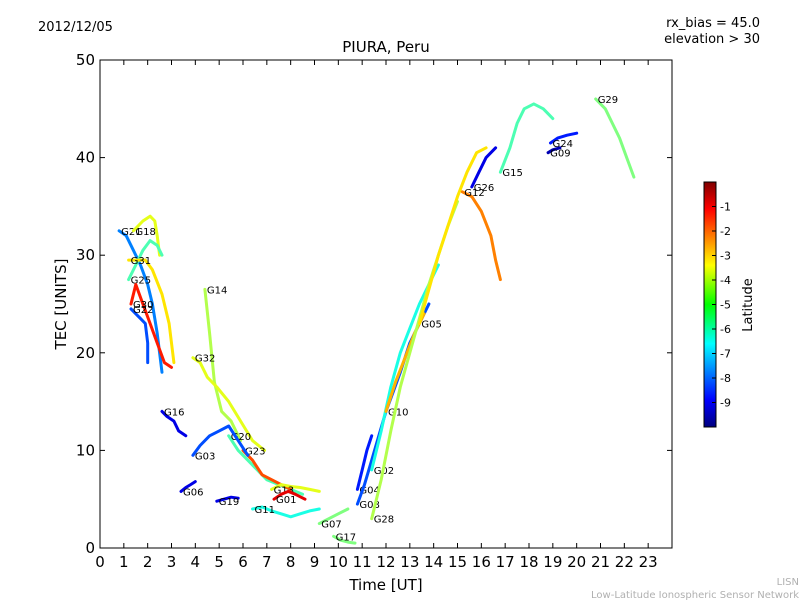  What do you see at coordinates (484, 167) in the screenshot?
I see `series-line-g26` at bounding box center [484, 167].